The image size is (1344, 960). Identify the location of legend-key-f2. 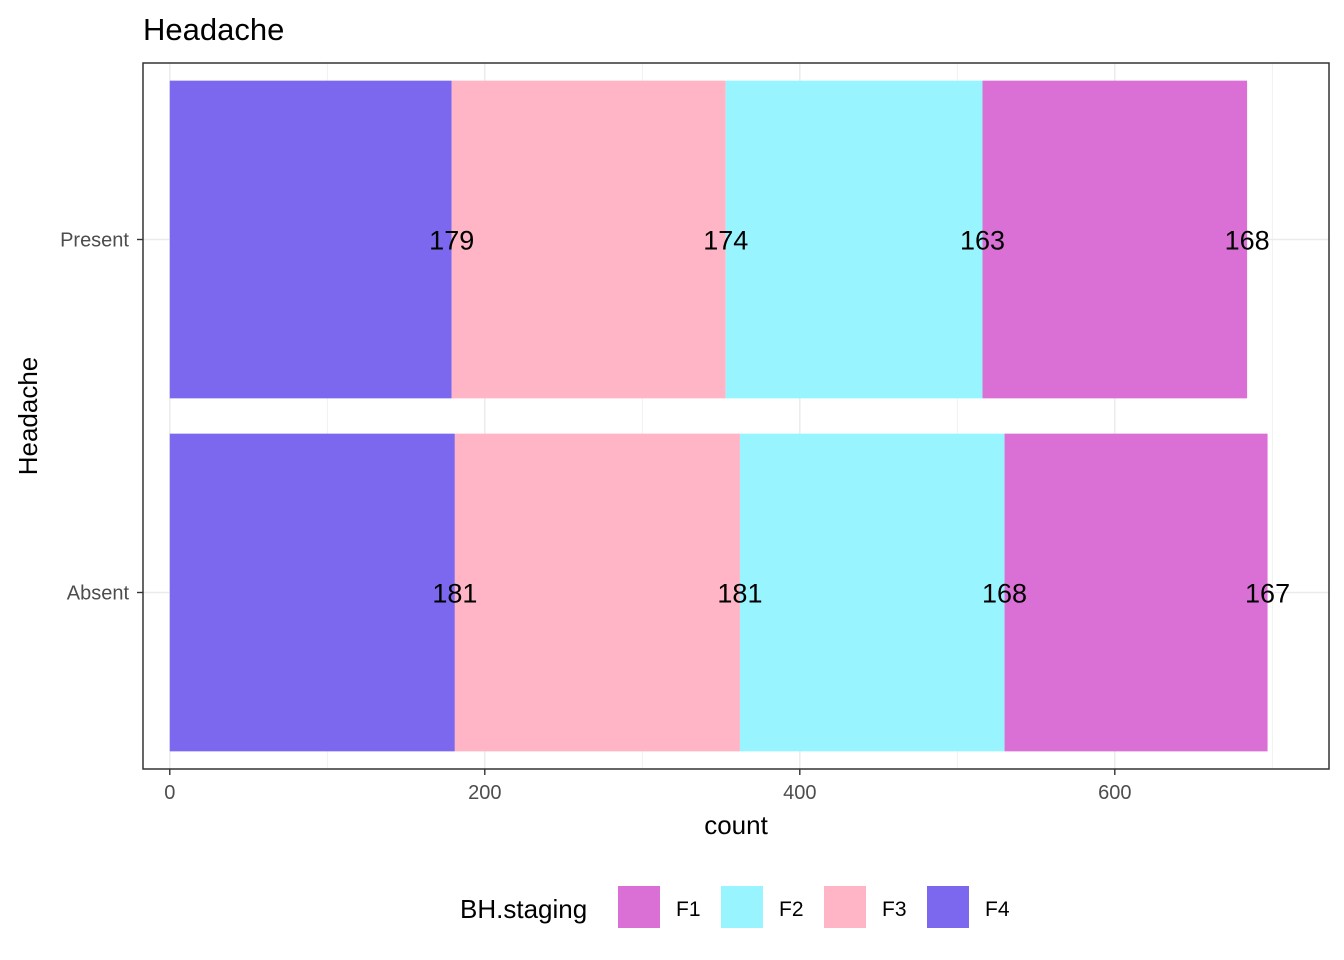
(742, 907).